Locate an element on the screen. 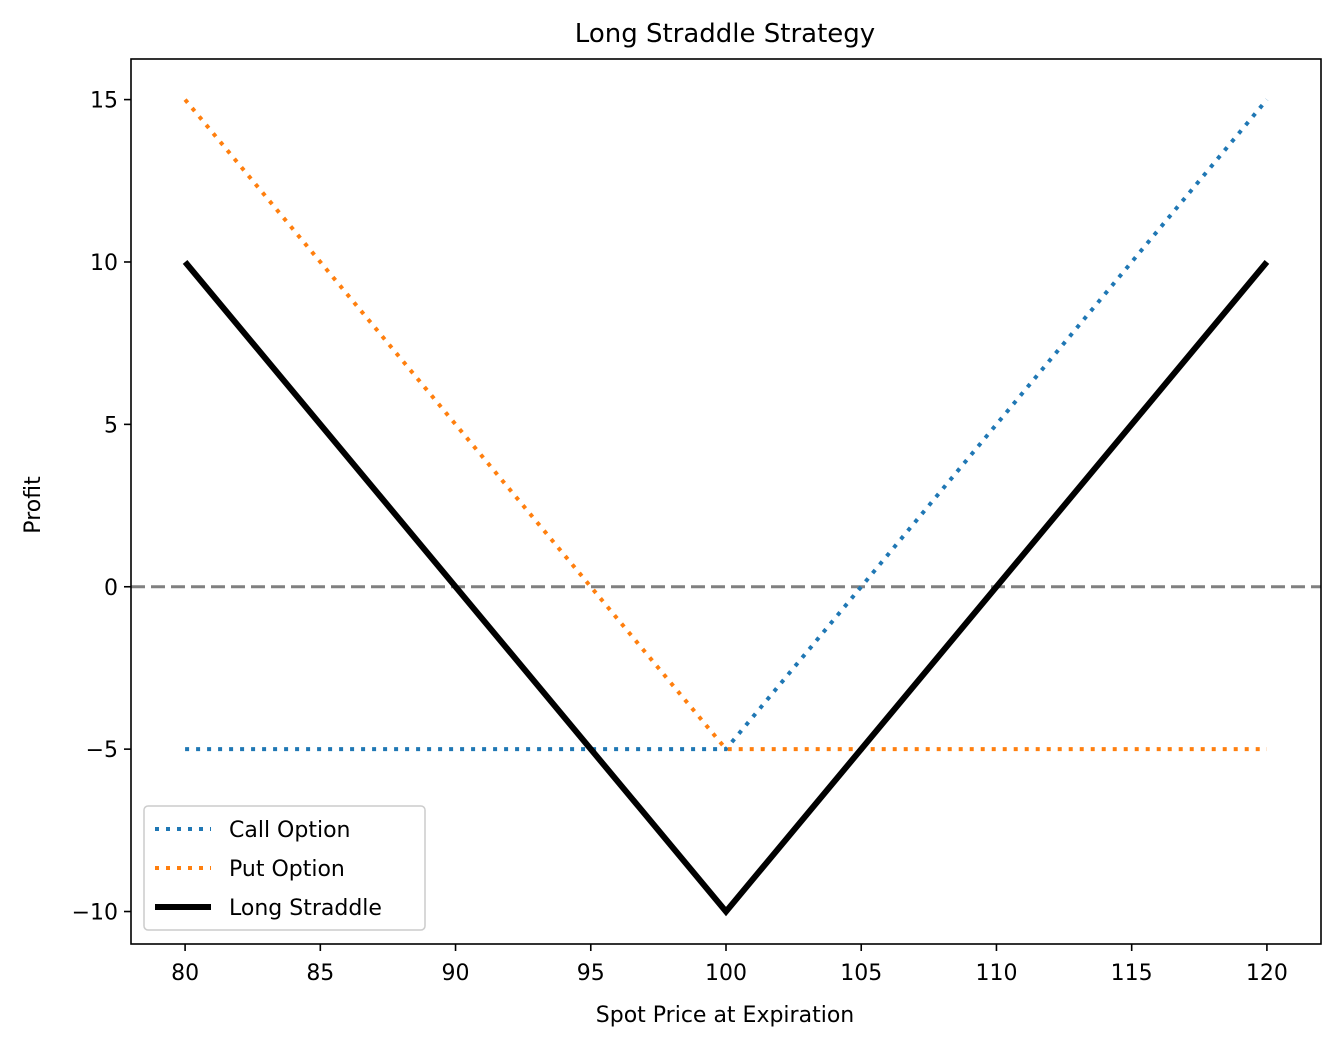  y-tick-label: −10 is located at coordinates (95, 913).